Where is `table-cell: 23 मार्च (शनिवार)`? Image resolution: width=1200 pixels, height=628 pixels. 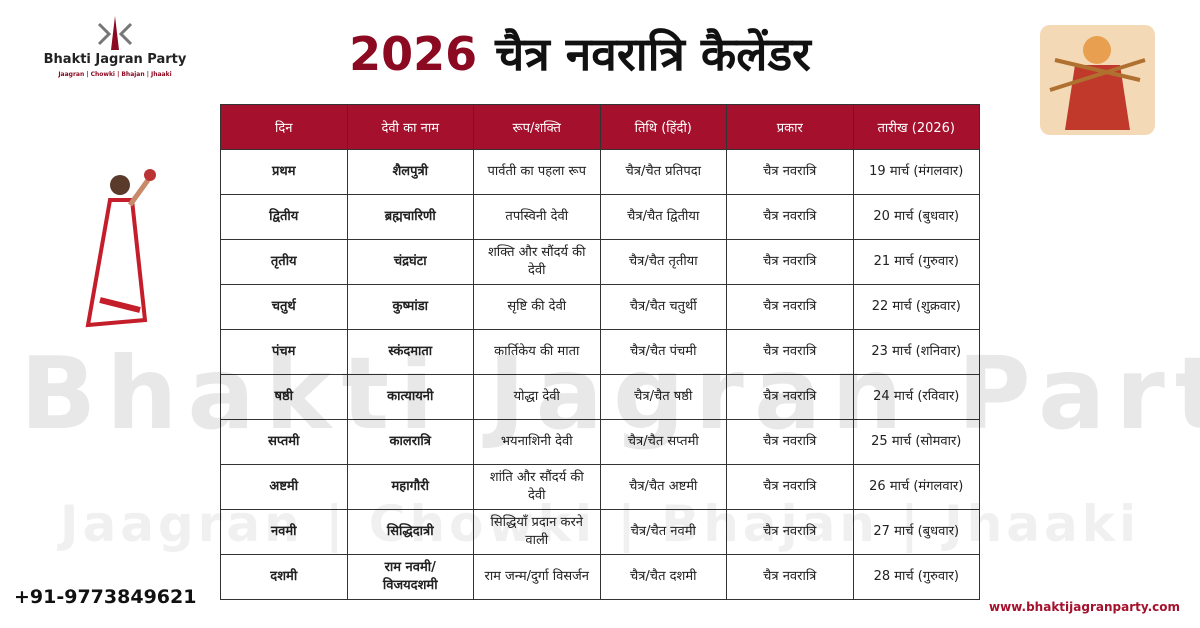
table-cell: 23 मार्च (शनिवार) is located at coordinates (916, 352).